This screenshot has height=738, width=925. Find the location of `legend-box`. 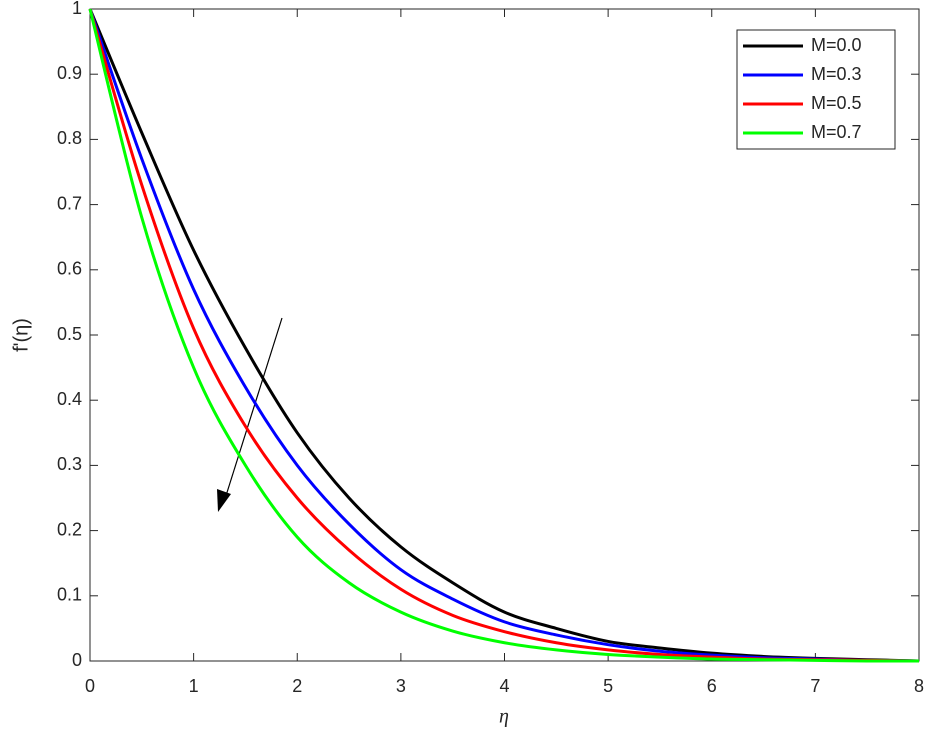

legend-box is located at coordinates (816, 89).